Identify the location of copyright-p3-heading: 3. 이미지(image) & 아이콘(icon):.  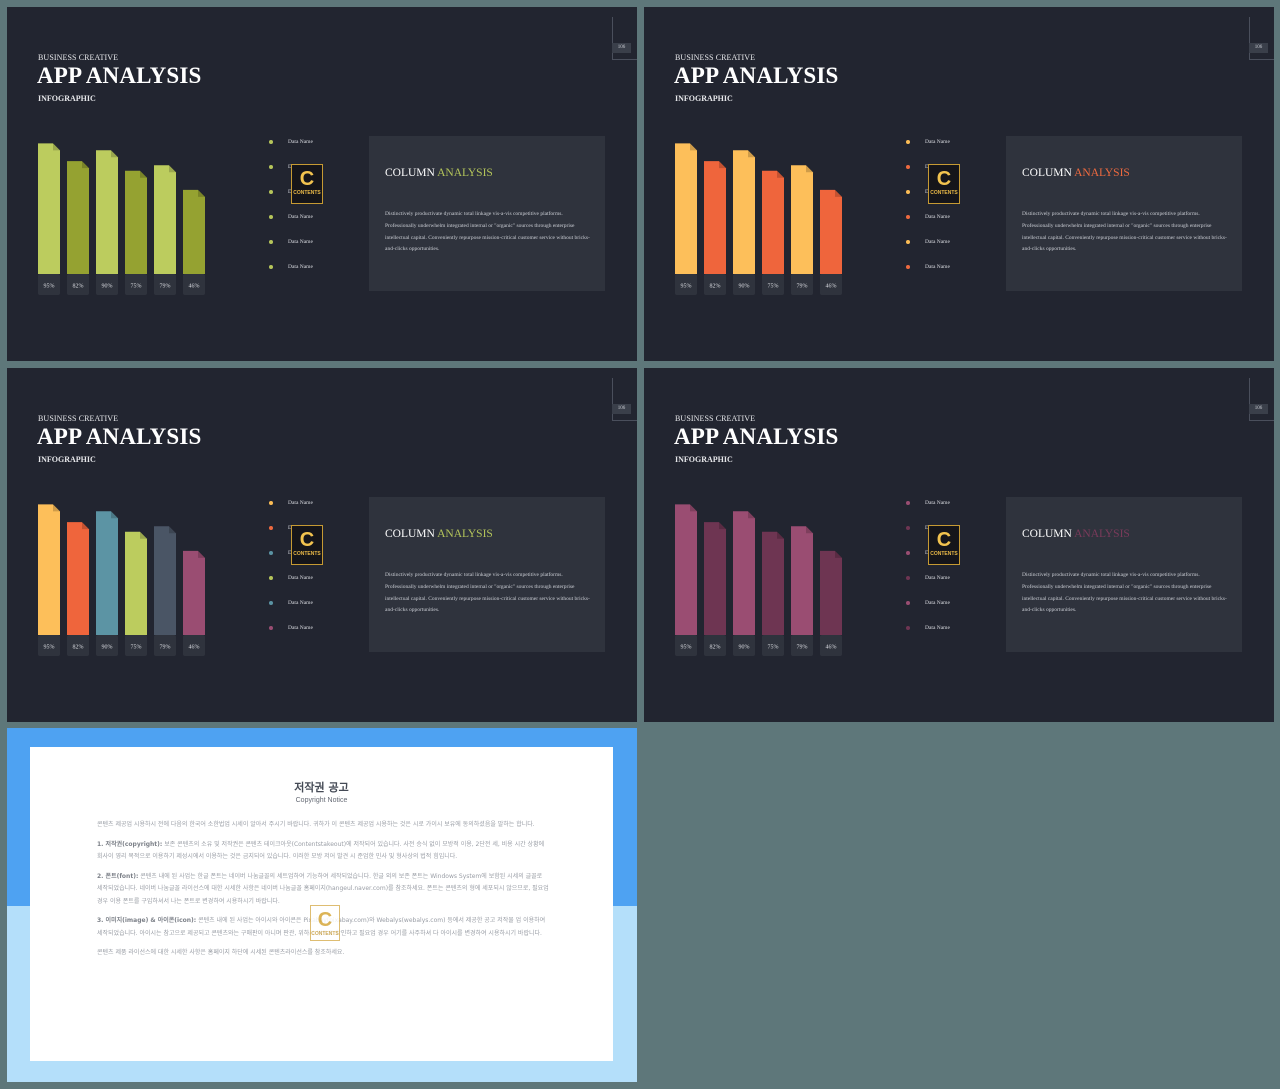
(147, 920).